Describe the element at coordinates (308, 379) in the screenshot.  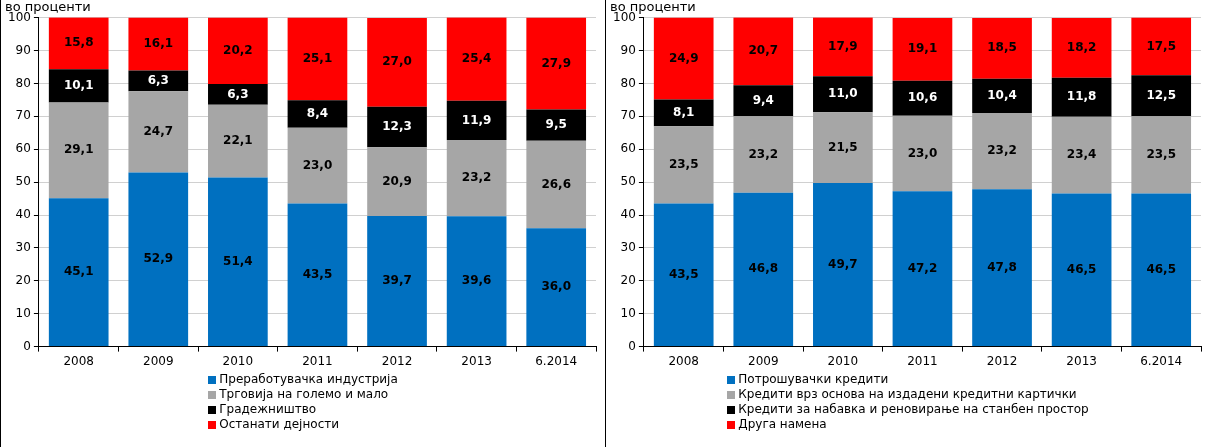
I see `legend-label: Преработувачка индустрија` at that location.